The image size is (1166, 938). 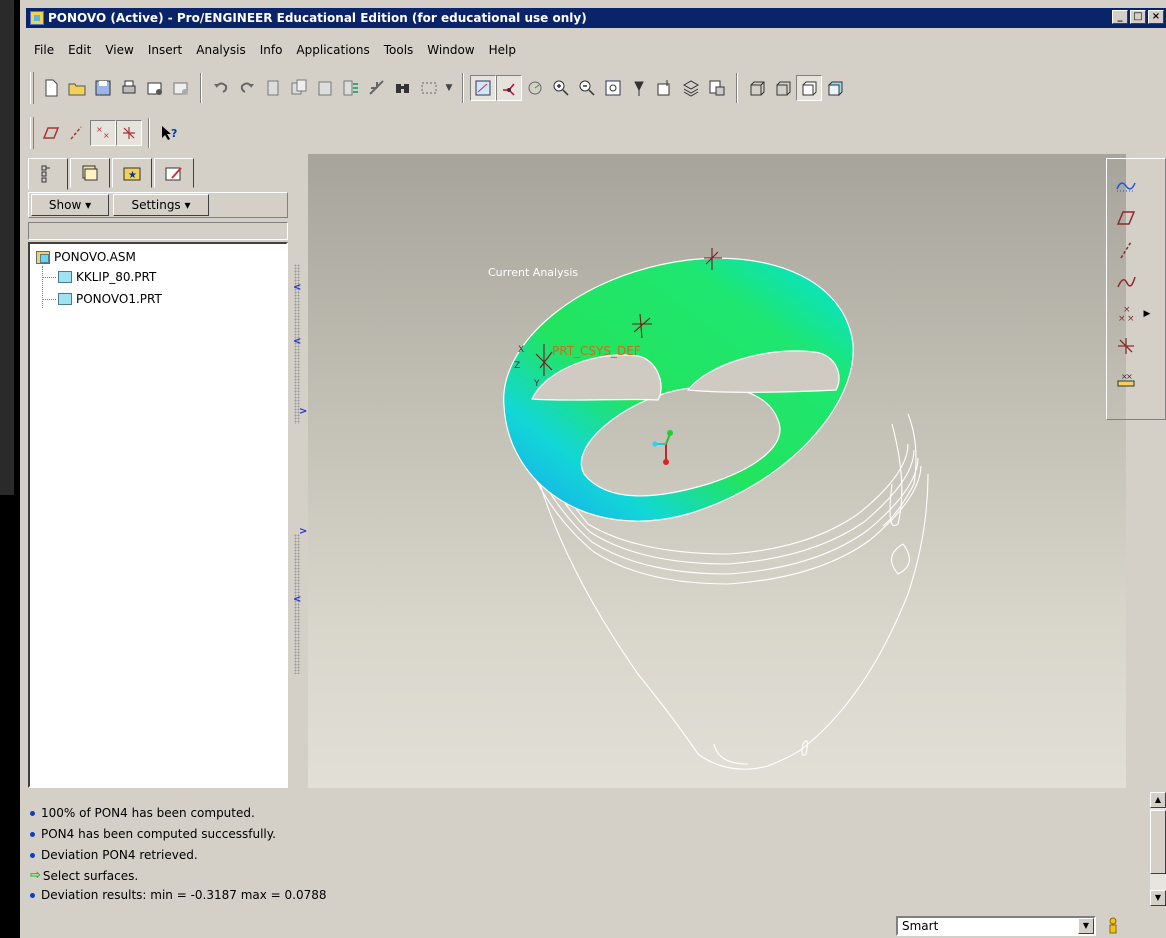 I want to click on tab-connections, so click(x=174, y=173).